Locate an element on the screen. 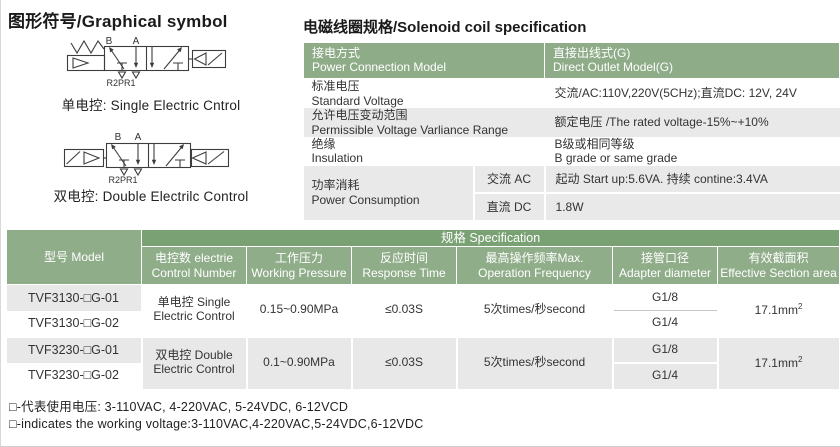  power-consumption-dc-row: 直流 DC 1.8W is located at coordinates (572, 205).